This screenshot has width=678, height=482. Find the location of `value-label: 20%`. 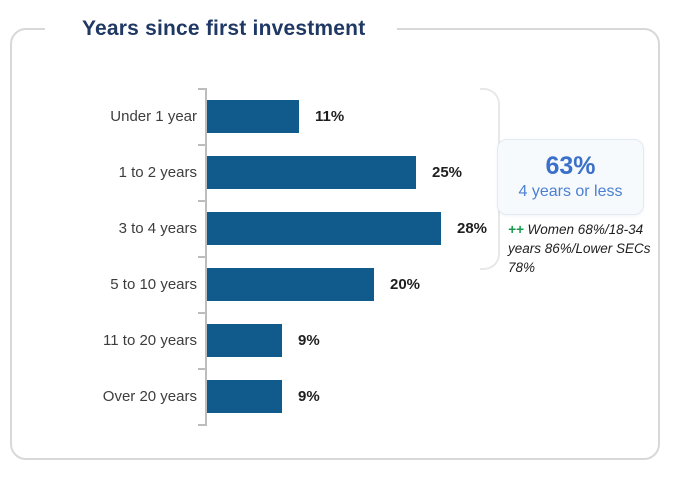

value-label: 20% is located at coordinates (405, 284).